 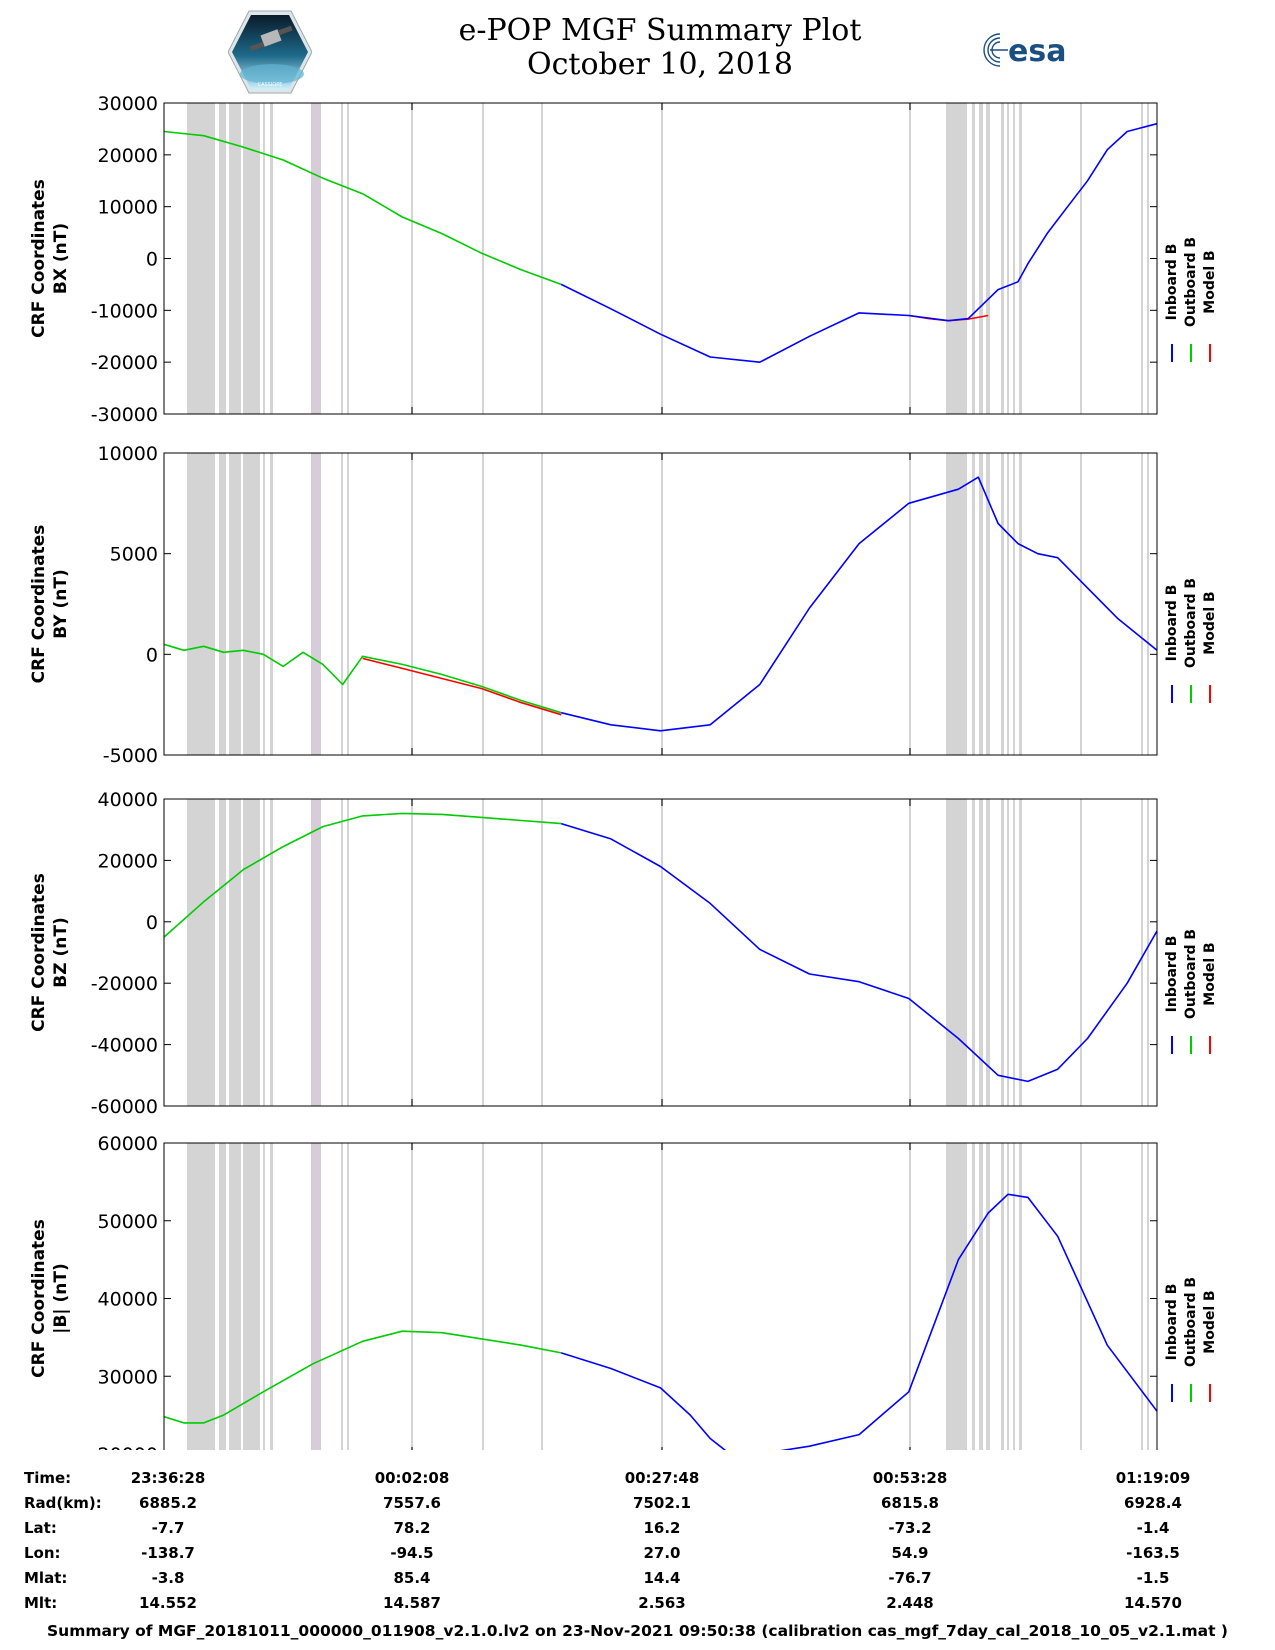 What do you see at coordinates (910, 1603) in the screenshot?
I see `table-cell: 2.448` at bounding box center [910, 1603].